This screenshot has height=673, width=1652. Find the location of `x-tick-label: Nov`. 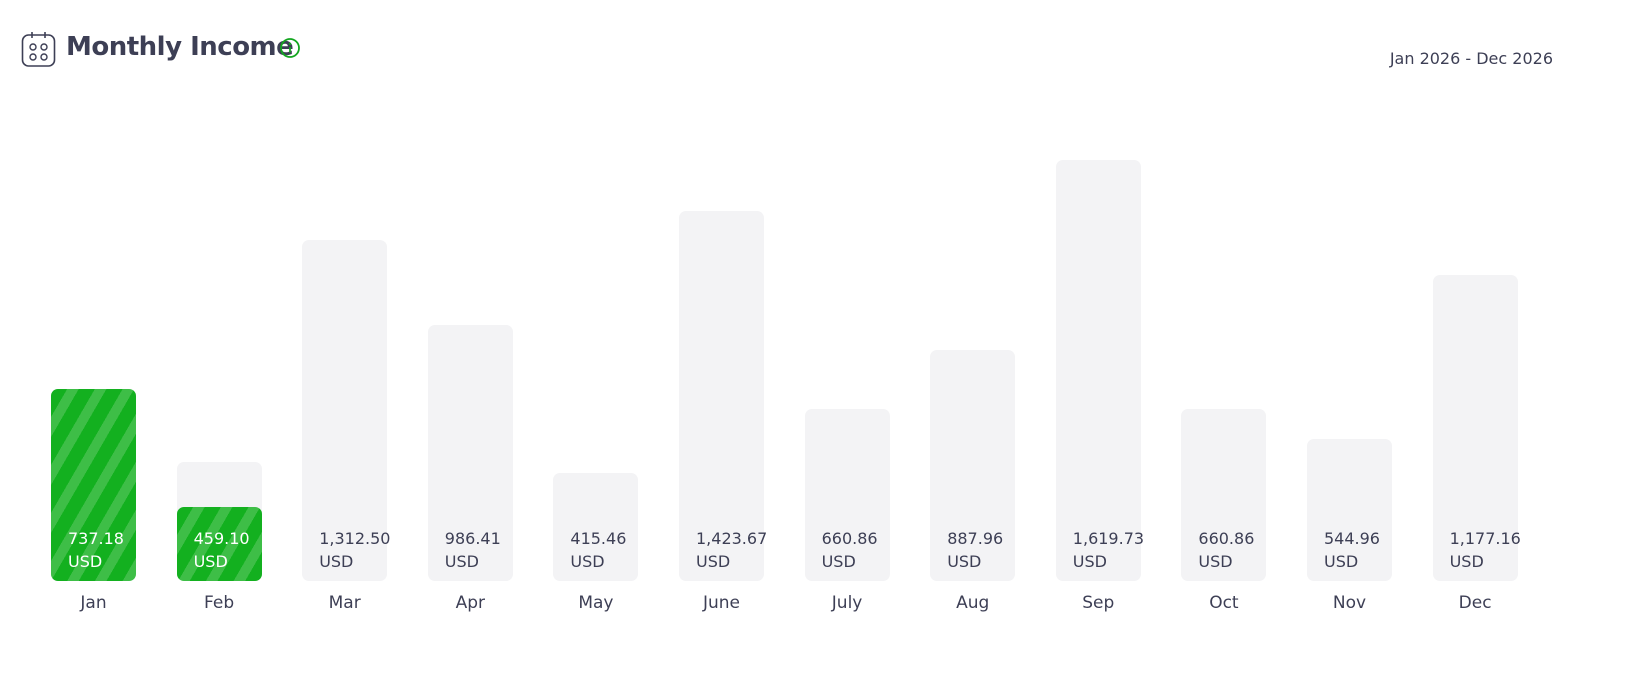

x-tick-label: Nov is located at coordinates (1349, 603).